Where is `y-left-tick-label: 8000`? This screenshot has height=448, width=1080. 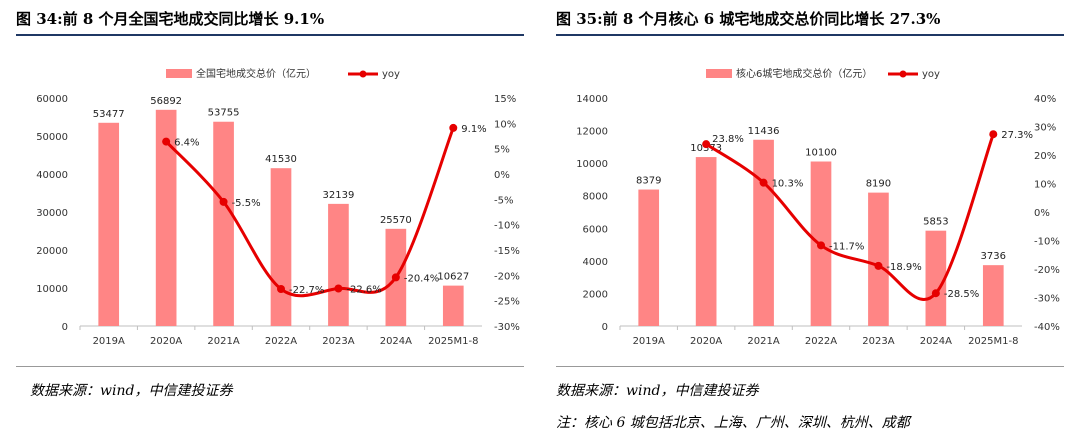 y-left-tick-label: 8000 is located at coordinates (595, 197).